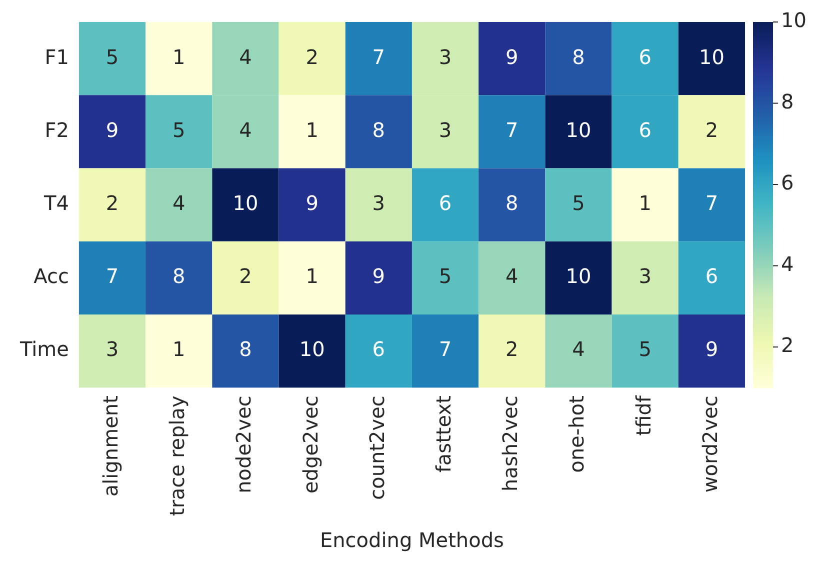  What do you see at coordinates (43, 349) in the screenshot?
I see `y-tick-label: Time` at bounding box center [43, 349].